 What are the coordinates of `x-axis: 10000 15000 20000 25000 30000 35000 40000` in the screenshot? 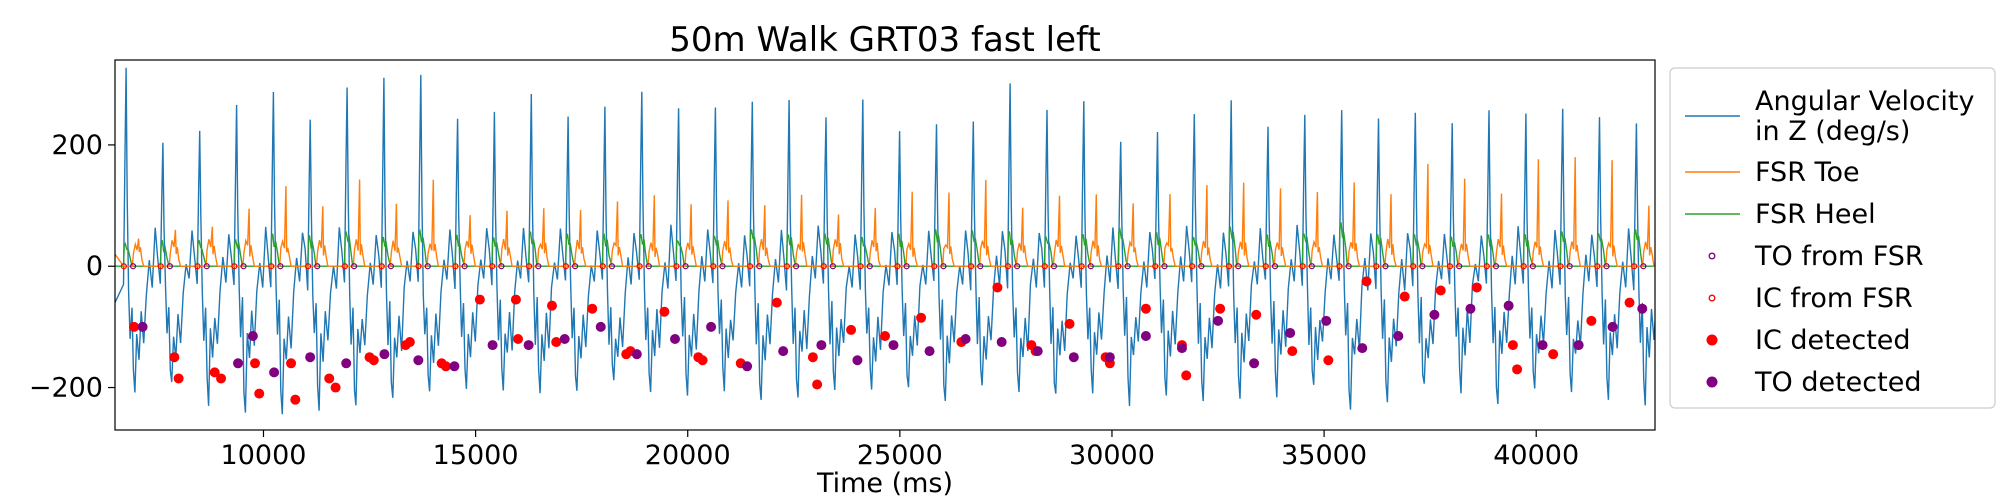 It's located at (900, 450).